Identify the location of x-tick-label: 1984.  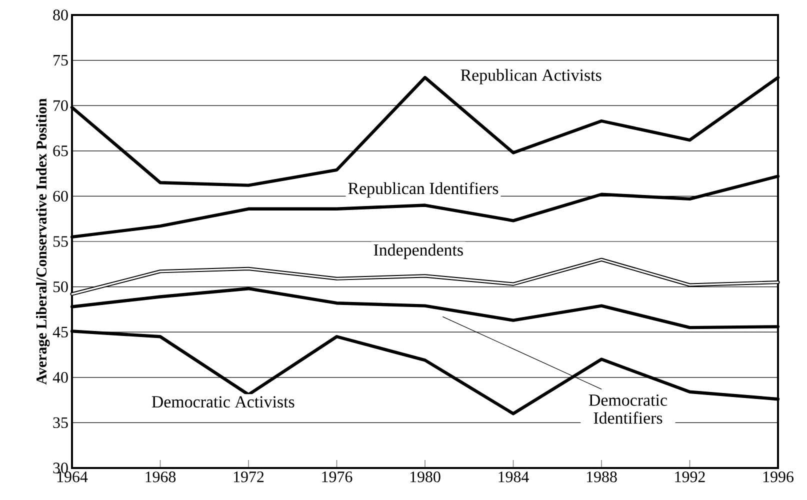
(513, 477).